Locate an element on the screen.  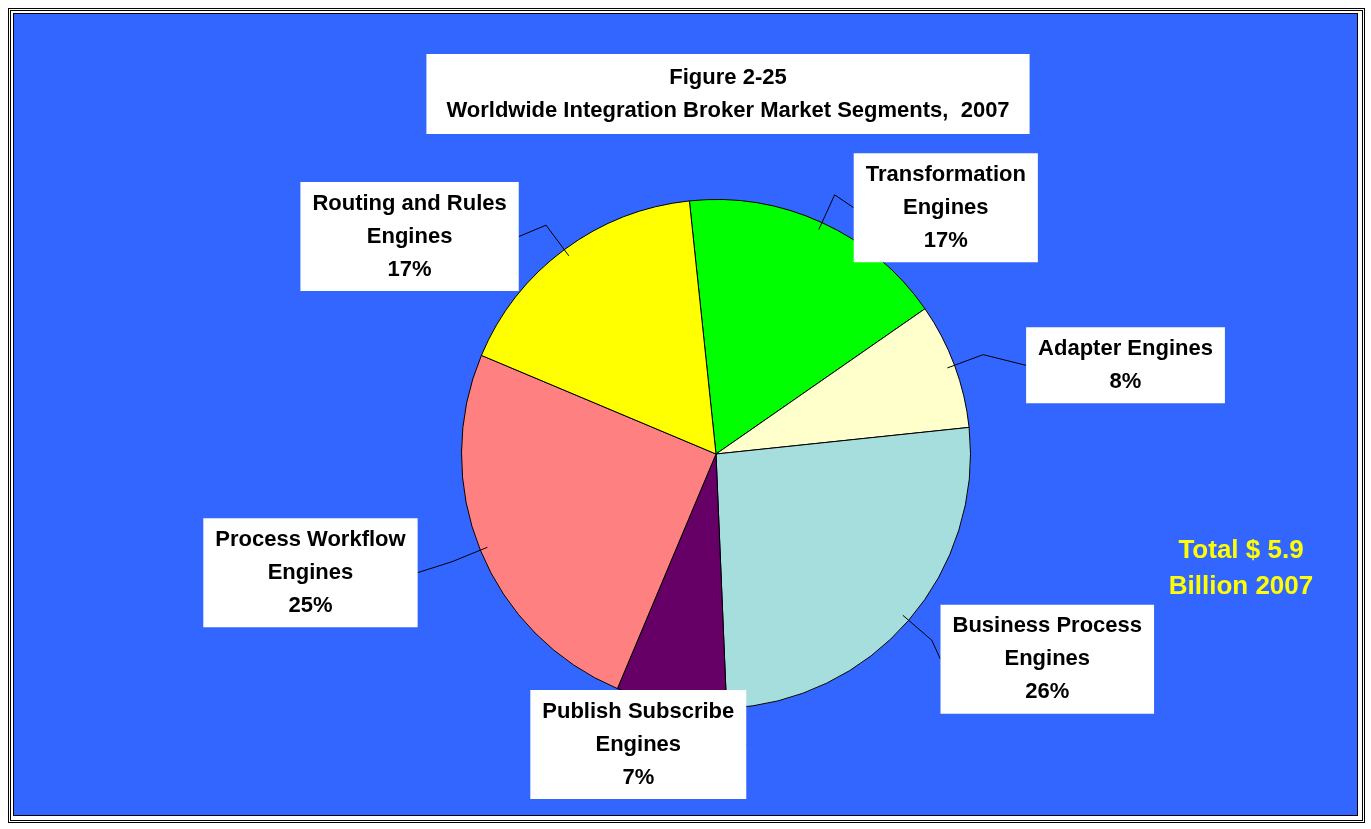
slice-label: Process Workflow Engines is located at coordinates (311, 554).